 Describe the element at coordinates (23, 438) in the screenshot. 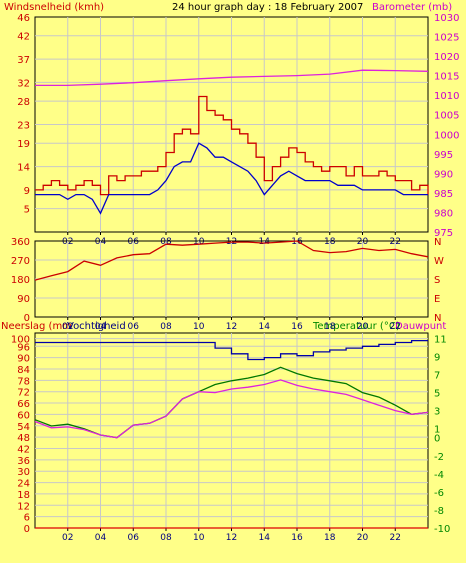

I see `y-left-tick-label: 48` at that location.